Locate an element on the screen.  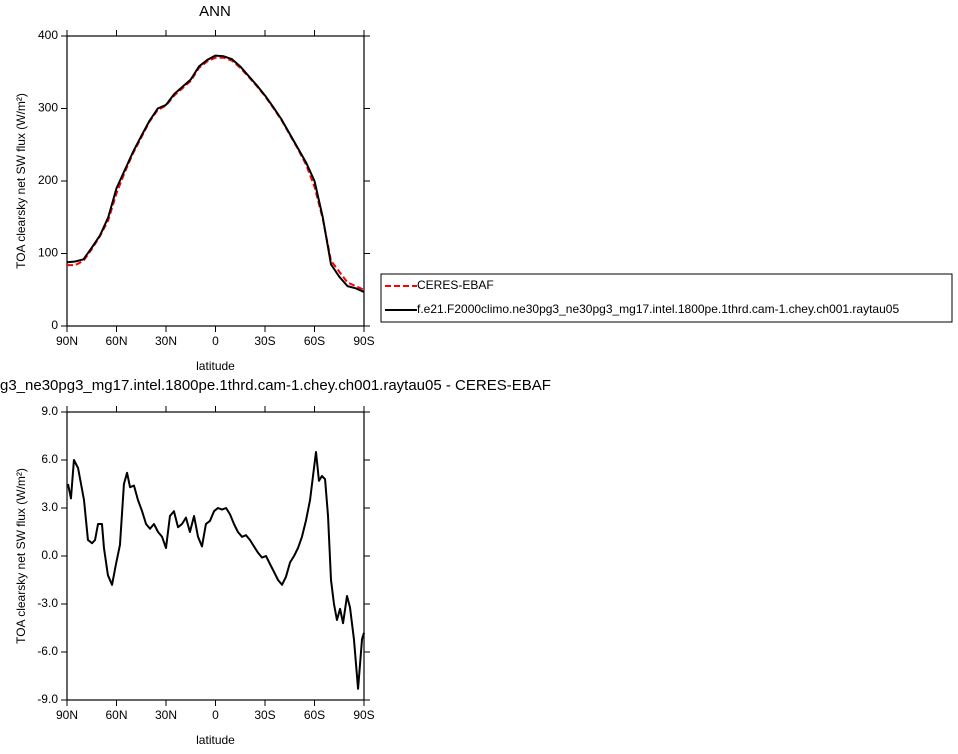
legend-label: CERES-EBAF is located at coordinates (455, 285).